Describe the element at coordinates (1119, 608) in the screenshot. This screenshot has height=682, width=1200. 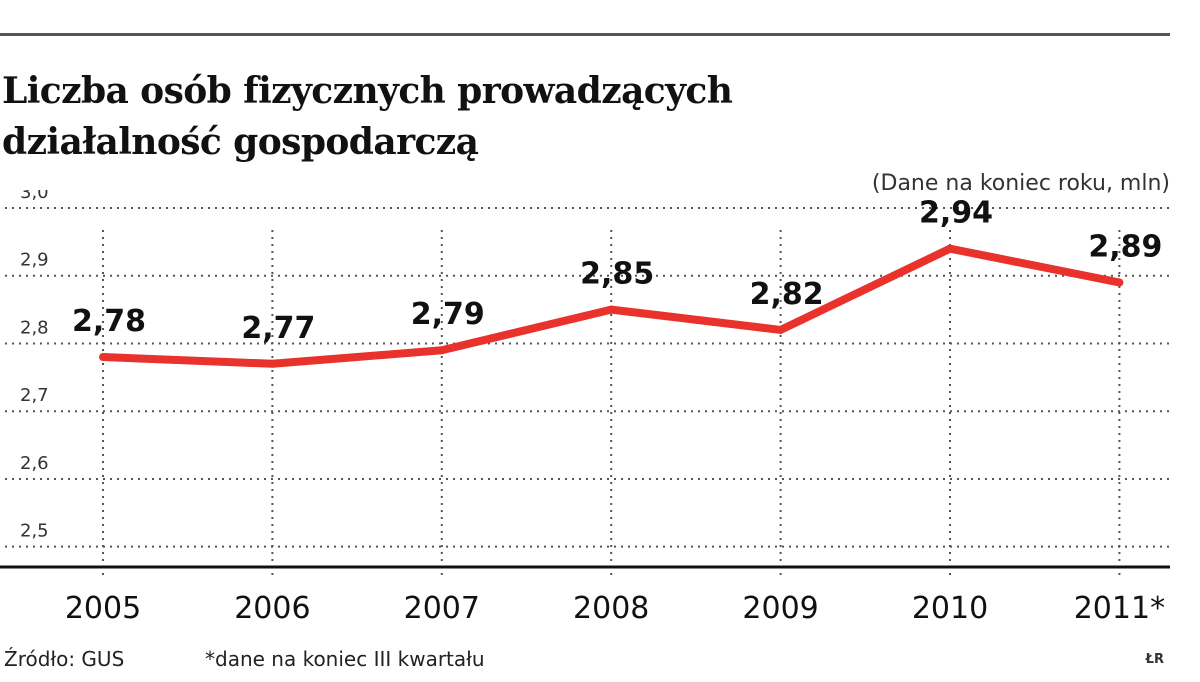
I see `x-tick-label: 2011*` at that location.